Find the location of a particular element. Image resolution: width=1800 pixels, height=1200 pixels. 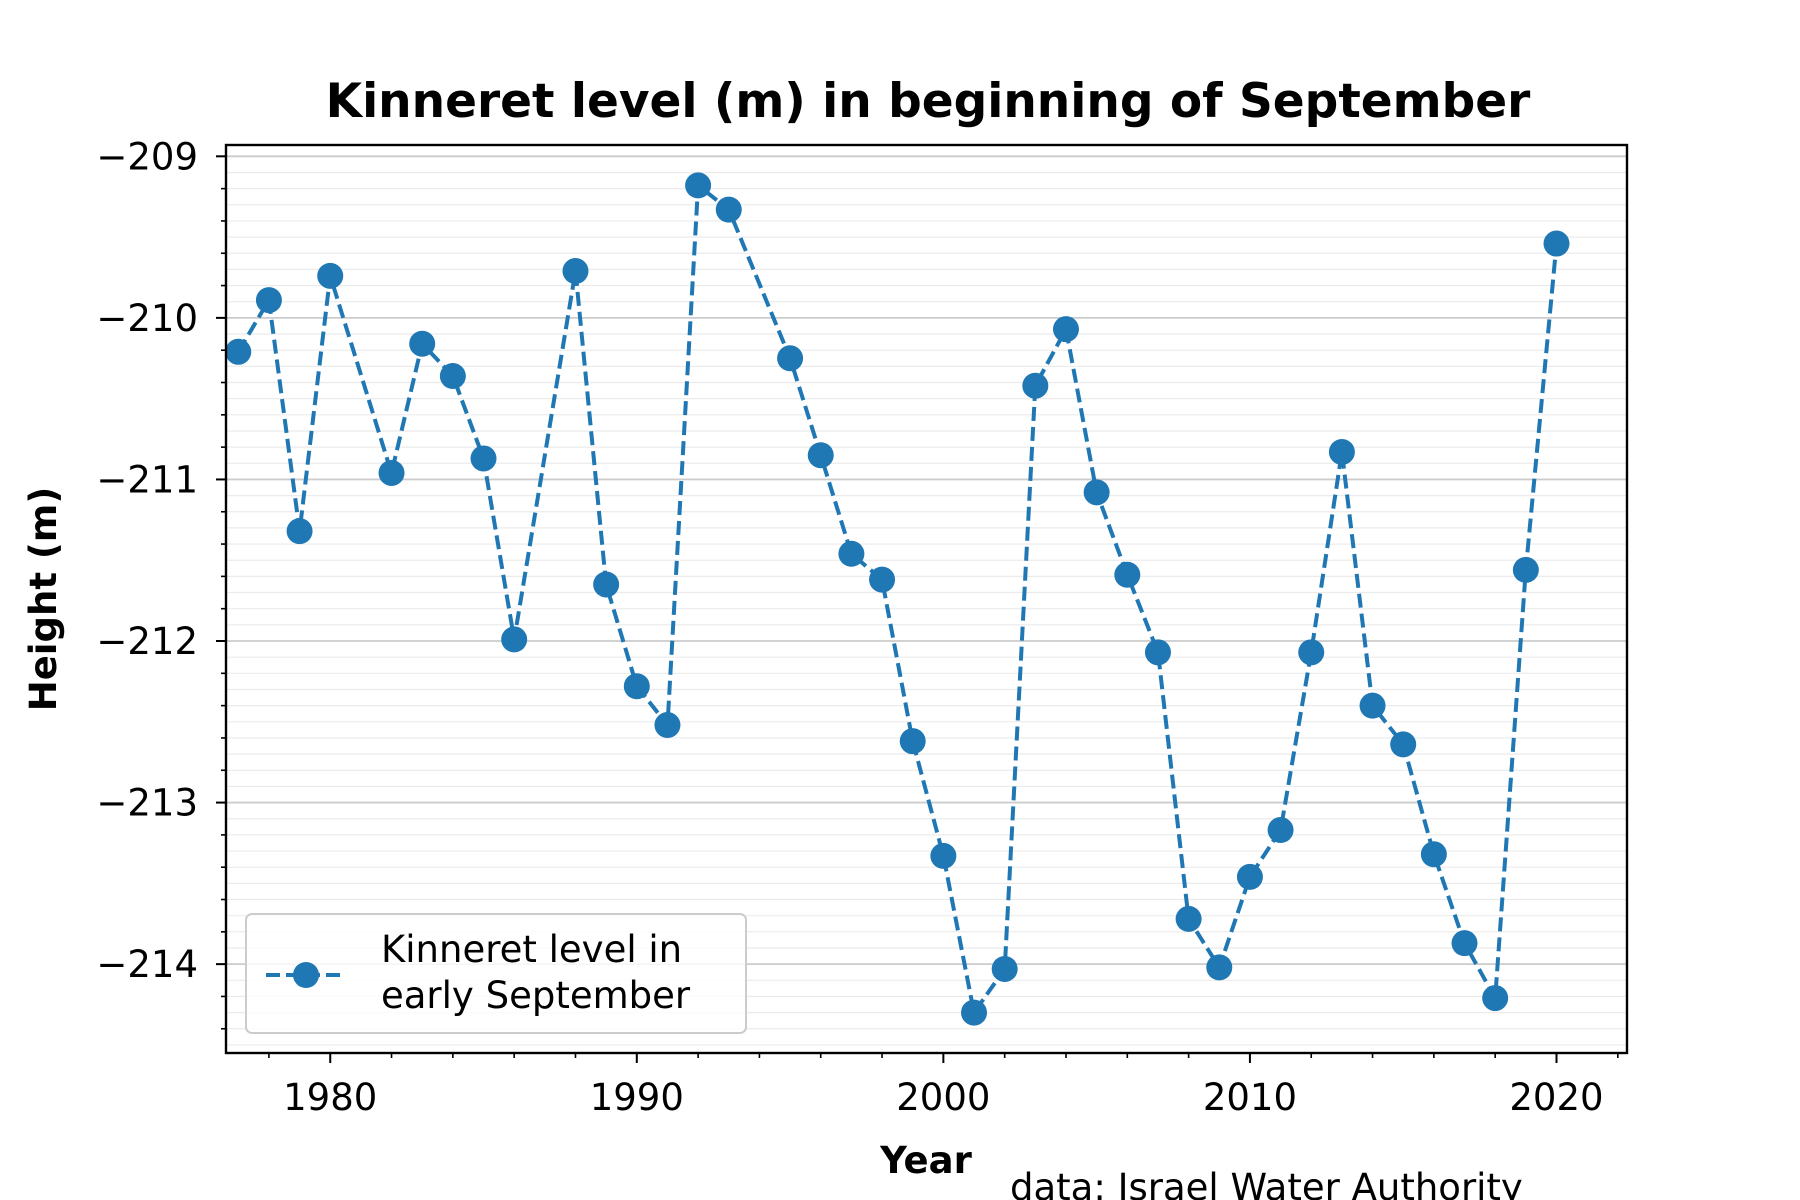

y-axis-label: Height (m) is located at coordinates (43, 599).